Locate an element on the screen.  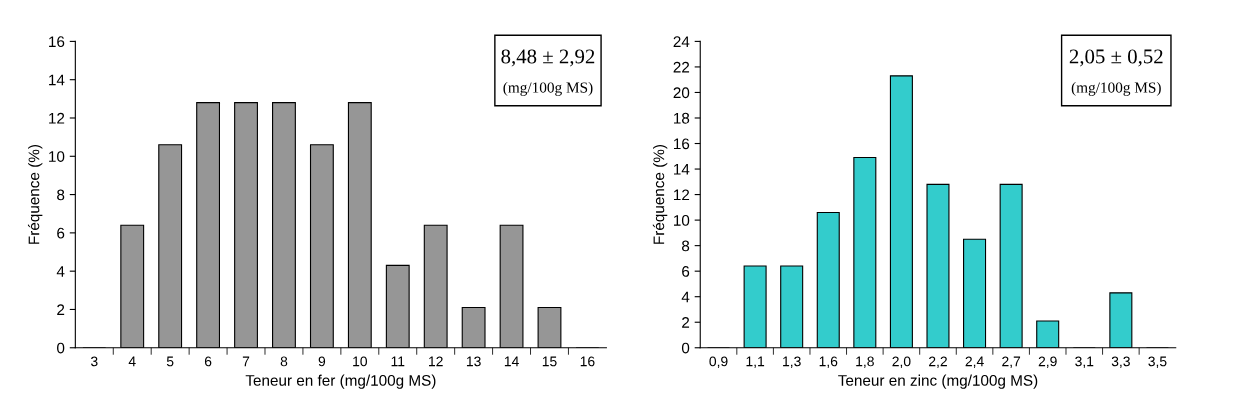
x-tick-label: 14 is located at coordinates (511, 361).